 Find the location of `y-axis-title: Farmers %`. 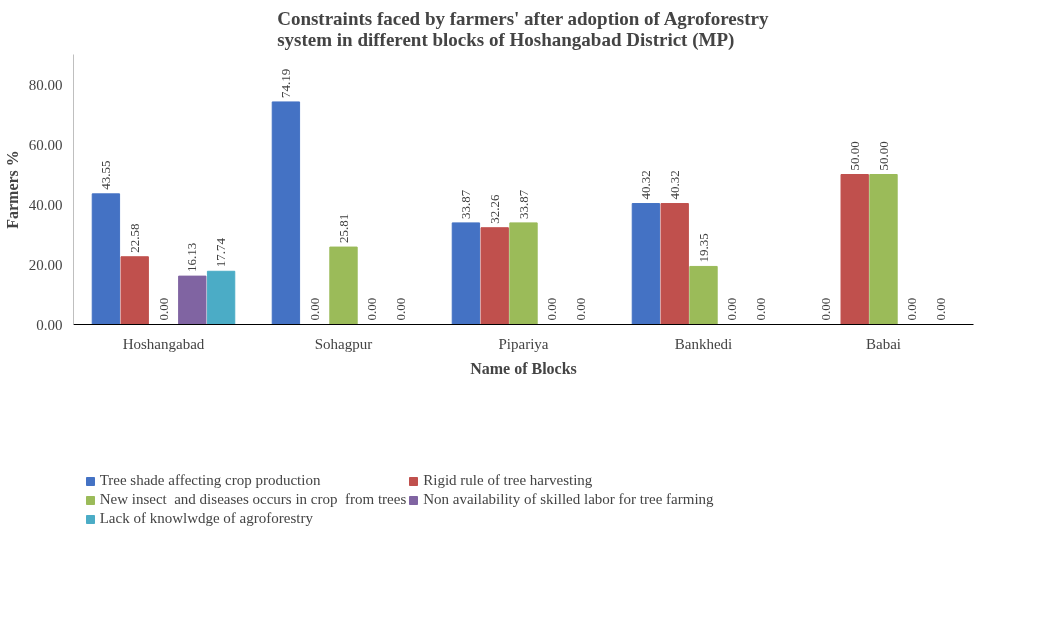

y-axis-title: Farmers % is located at coordinates (12, 189).